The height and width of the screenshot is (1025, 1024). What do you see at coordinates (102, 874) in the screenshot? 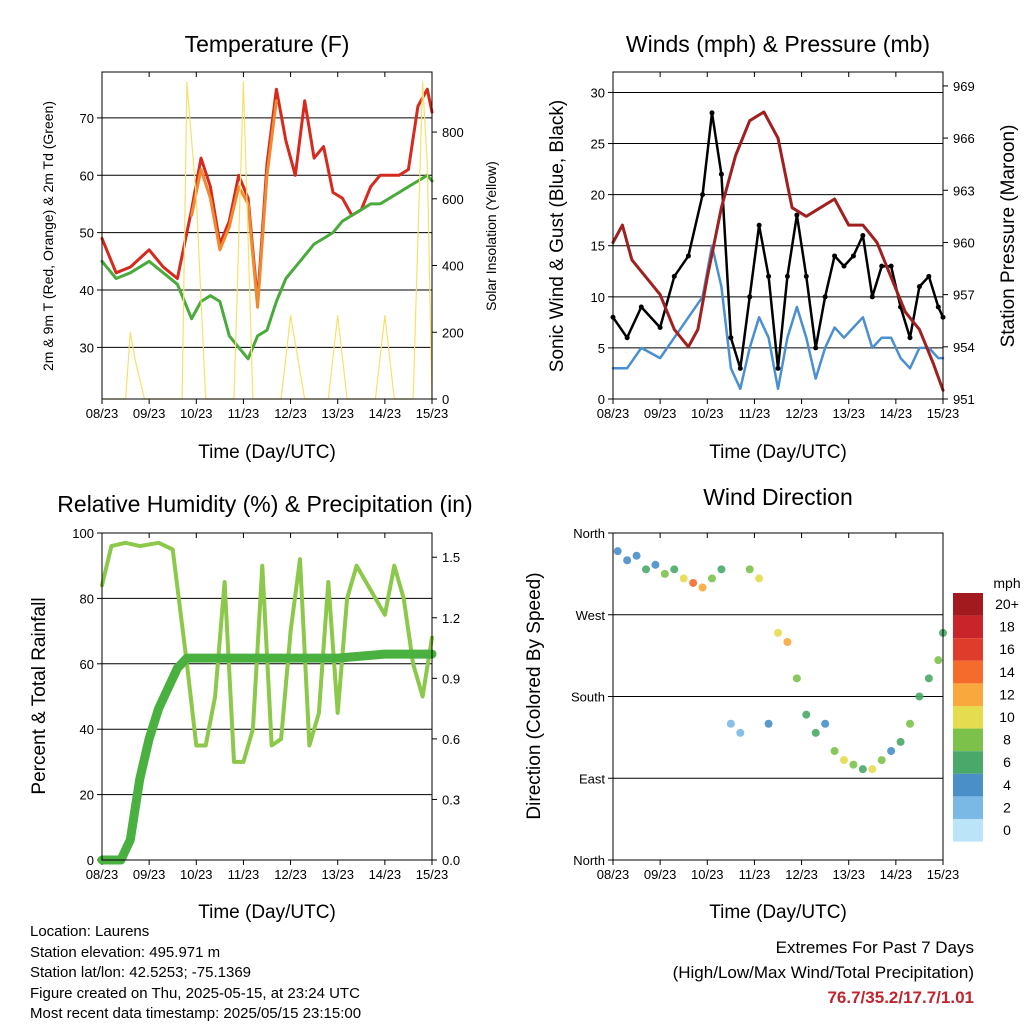
I see `humidity-x-tick-label: 08/23` at bounding box center [102, 874].